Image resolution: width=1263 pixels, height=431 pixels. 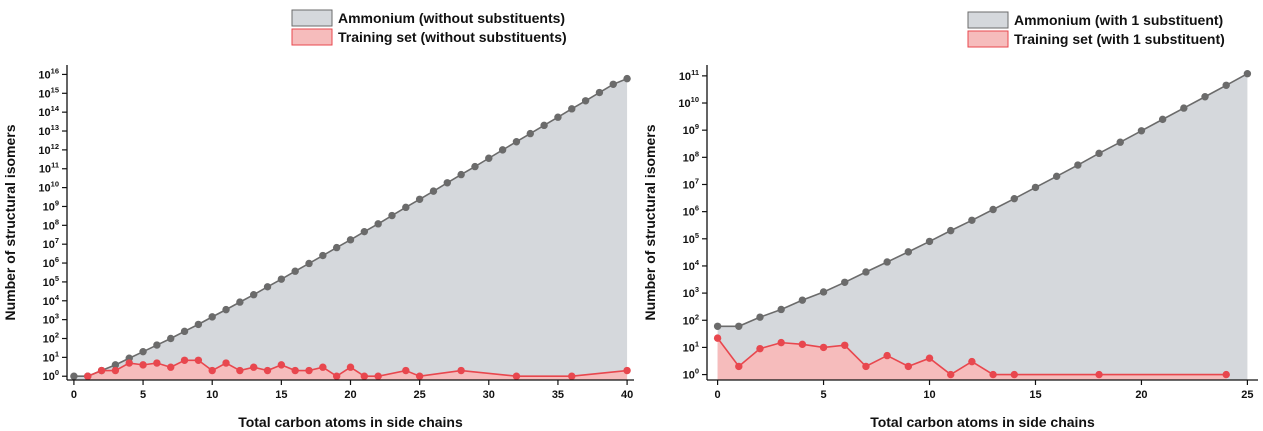 I want to click on left-x-tick-label: 5, so click(x=143, y=395).